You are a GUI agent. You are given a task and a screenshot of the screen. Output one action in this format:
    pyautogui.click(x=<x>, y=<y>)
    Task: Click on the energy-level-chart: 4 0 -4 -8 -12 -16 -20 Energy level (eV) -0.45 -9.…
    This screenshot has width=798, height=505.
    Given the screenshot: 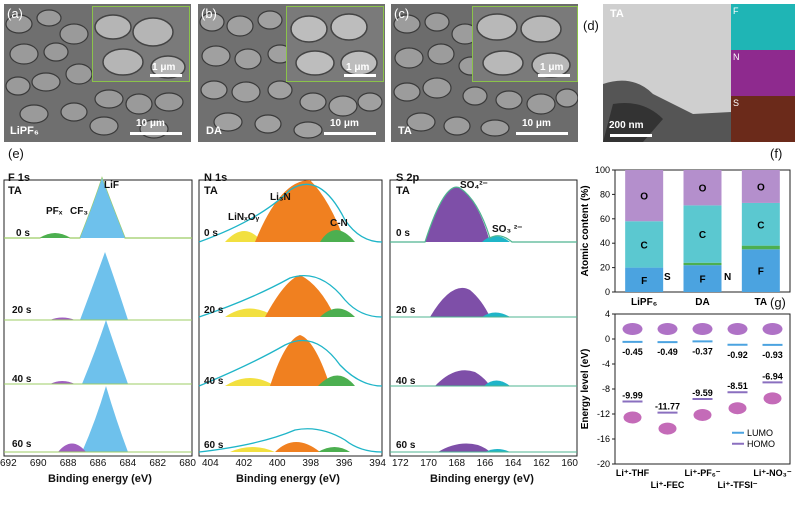 What is the action you would take?
    pyautogui.click(x=686, y=399)
    